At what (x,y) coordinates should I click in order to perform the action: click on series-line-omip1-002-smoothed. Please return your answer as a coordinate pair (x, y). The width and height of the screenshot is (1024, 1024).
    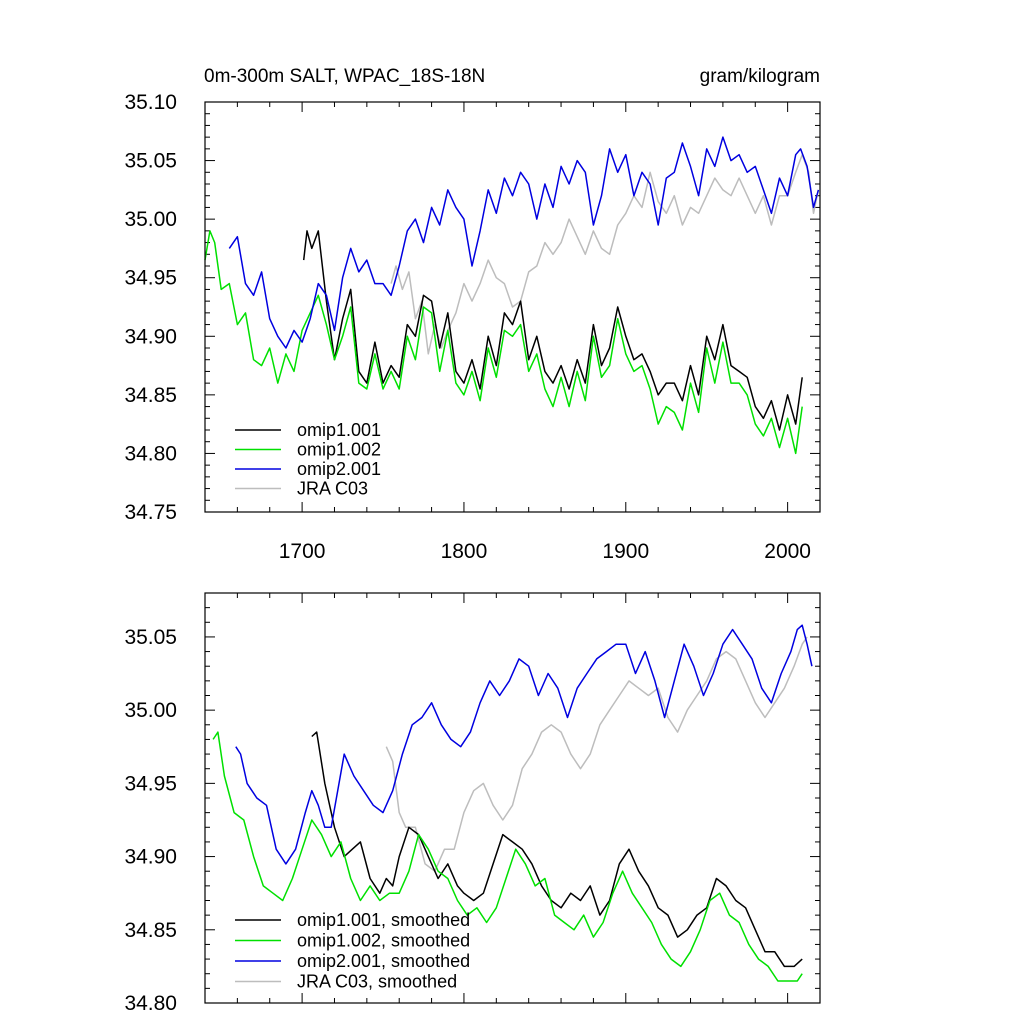
    Looking at the image, I should click on (507, 856).